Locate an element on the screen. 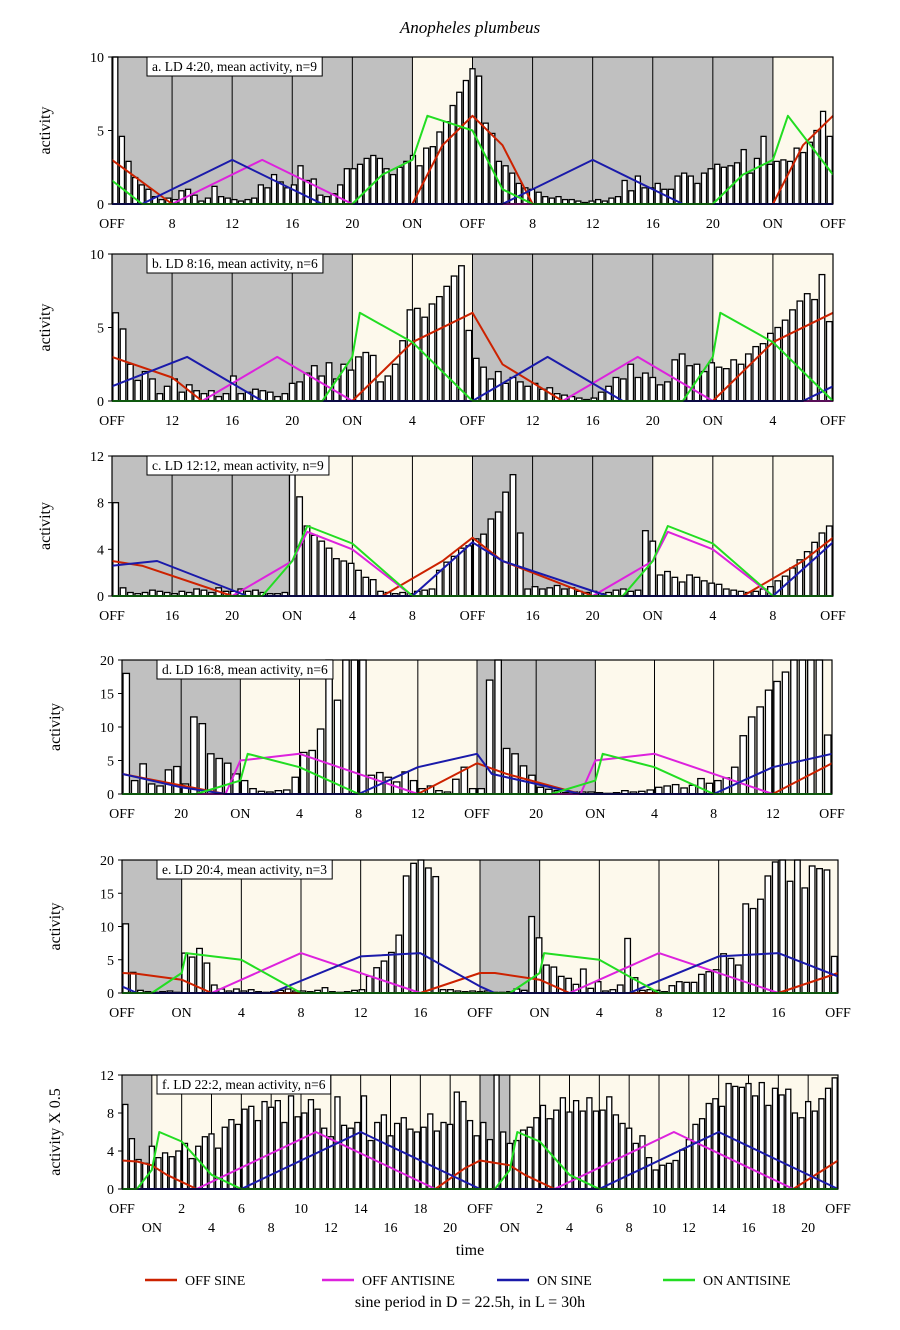 Image resolution: width=900 pixels, height=1330 pixels. y-axis-label: activity is located at coordinates (55, 727).